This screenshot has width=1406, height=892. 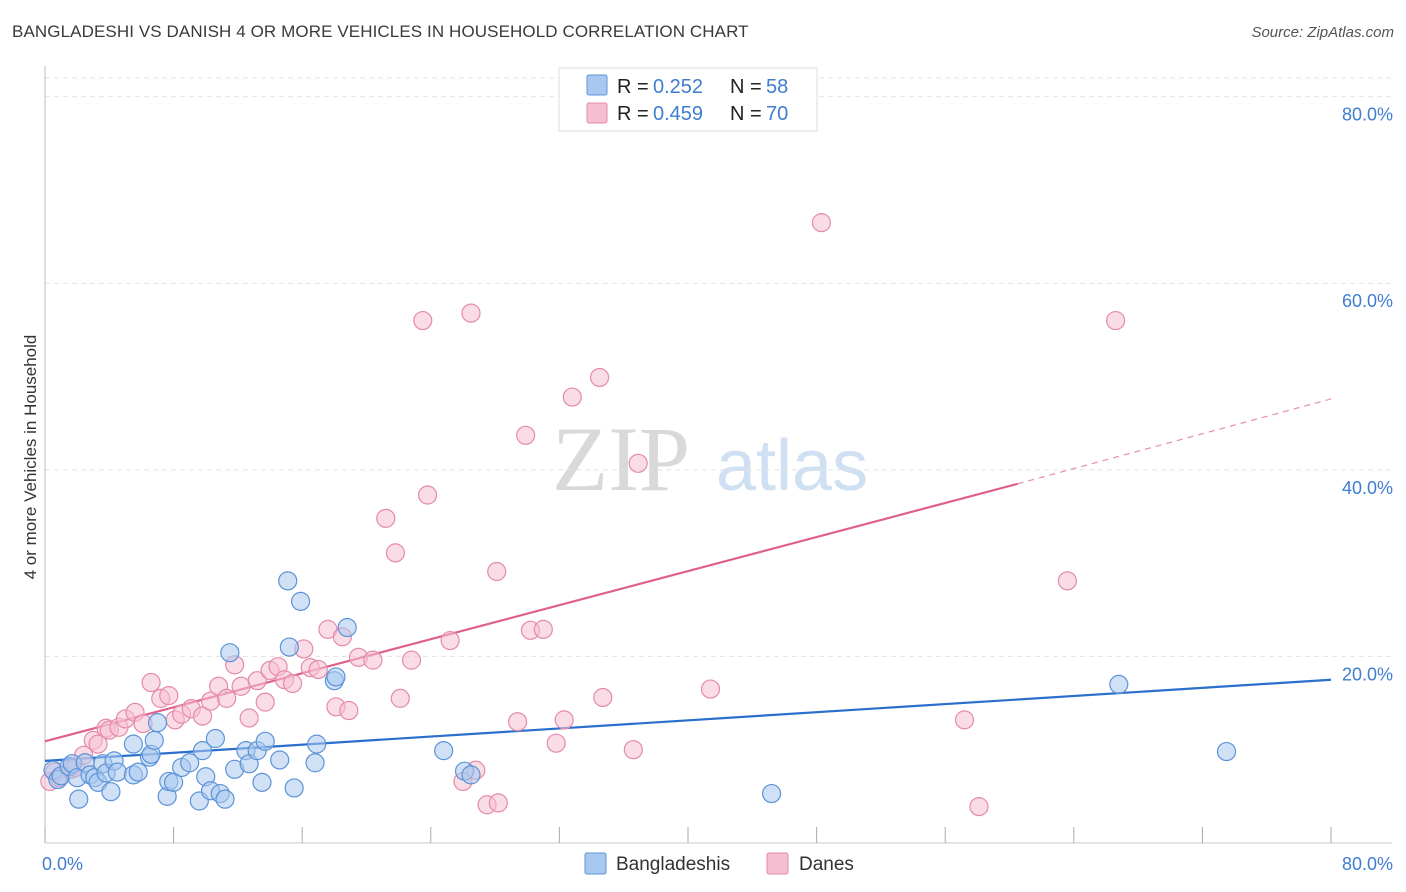 What do you see at coordinates (633, 114) in the screenshot?
I see `legend-r-label-danes: R =` at bounding box center [633, 114].